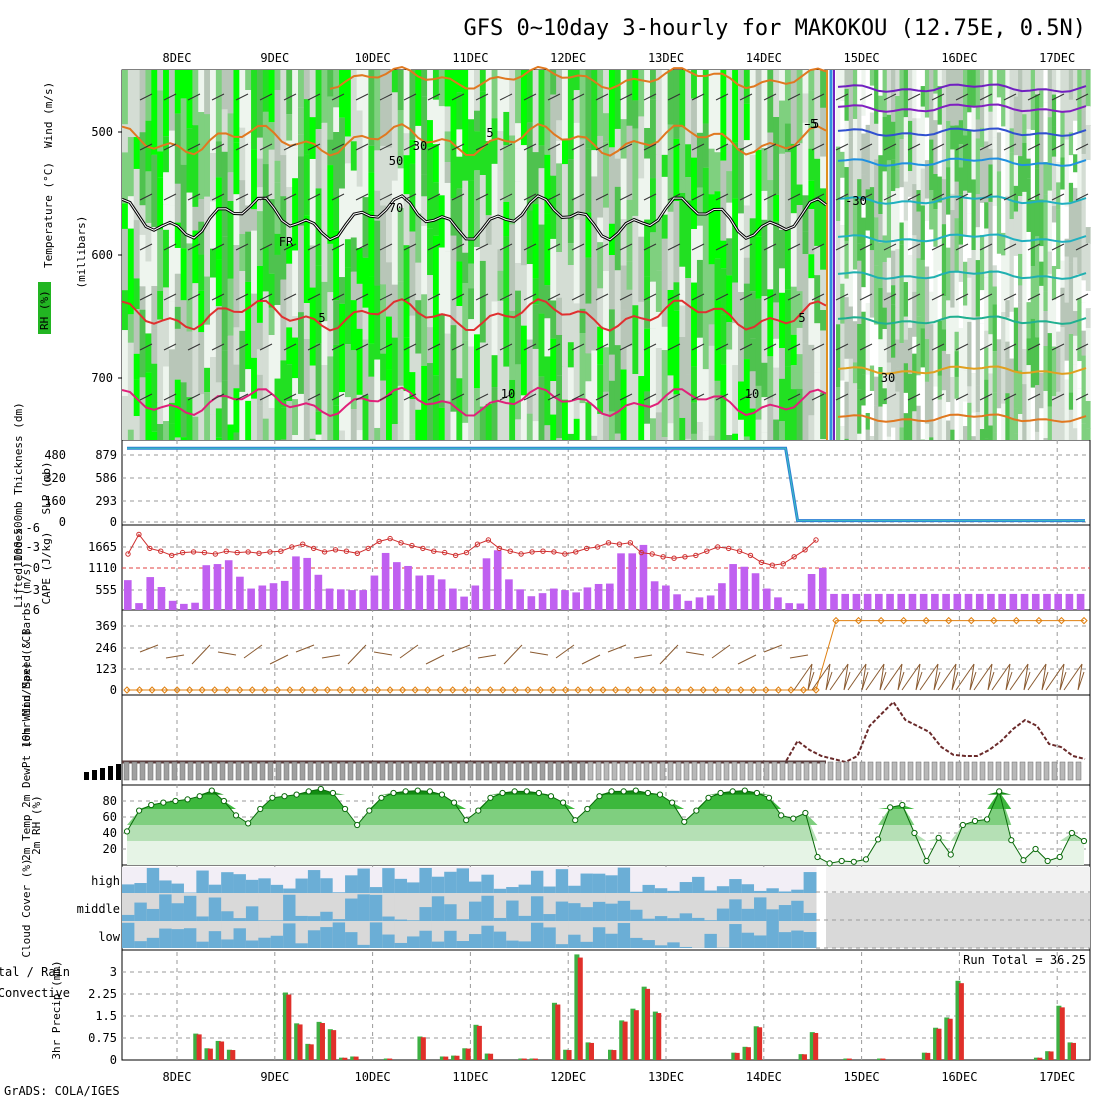 This screenshot has height=1100, width=1100. I want to click on x-tick-label-top: 8DEC, so click(177, 58).